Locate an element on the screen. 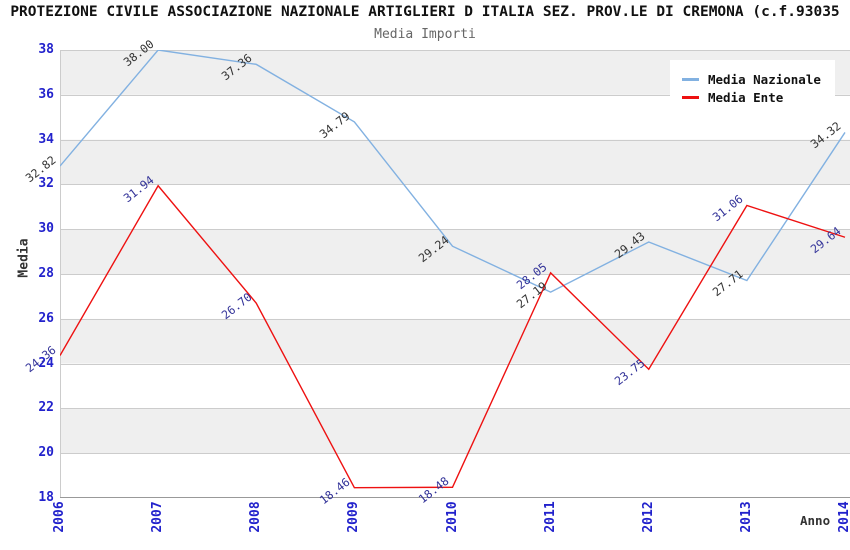 The width and height of the screenshot is (850, 550). x-tick-label: 2007 is located at coordinates (158, 517).